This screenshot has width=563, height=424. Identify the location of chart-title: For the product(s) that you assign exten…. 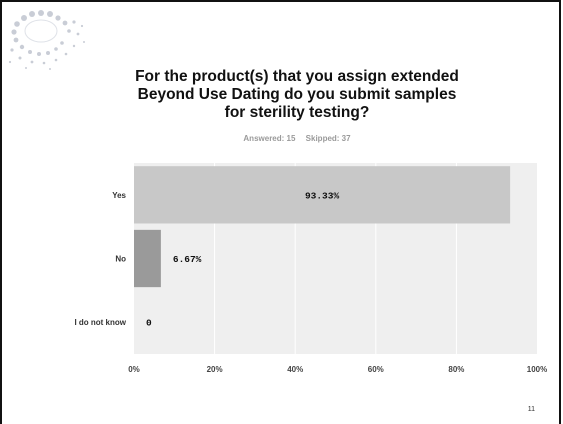
(297, 95).